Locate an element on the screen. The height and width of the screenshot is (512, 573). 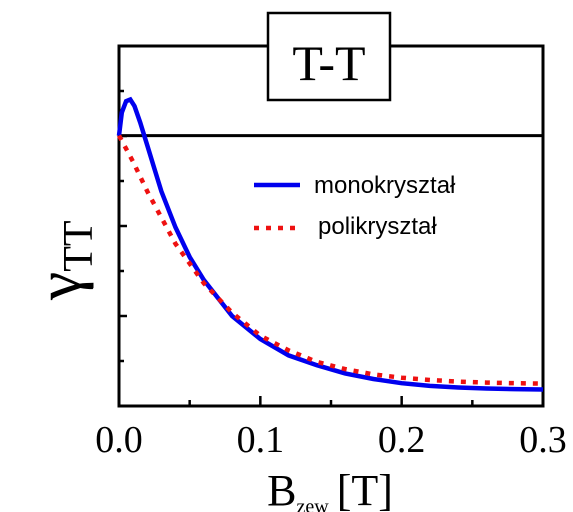
y-axis-label-sub: TT is located at coordinates (79, 245).